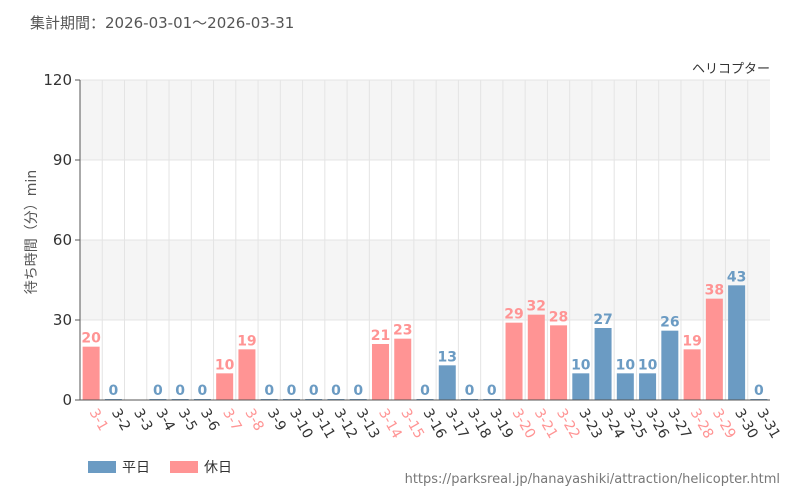 The height and width of the screenshot is (500, 800). Describe the element at coordinates (513, 315) in the screenshot. I see `data-label: 29` at that location.